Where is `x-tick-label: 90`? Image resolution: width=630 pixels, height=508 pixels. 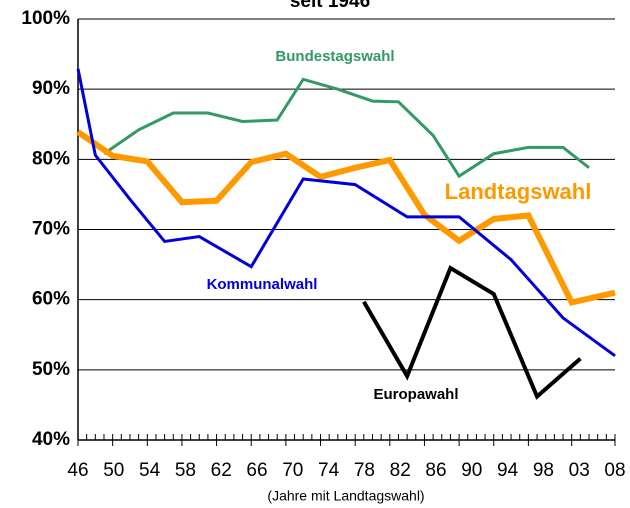
x-tick-label: 90 is located at coordinates (471, 470).